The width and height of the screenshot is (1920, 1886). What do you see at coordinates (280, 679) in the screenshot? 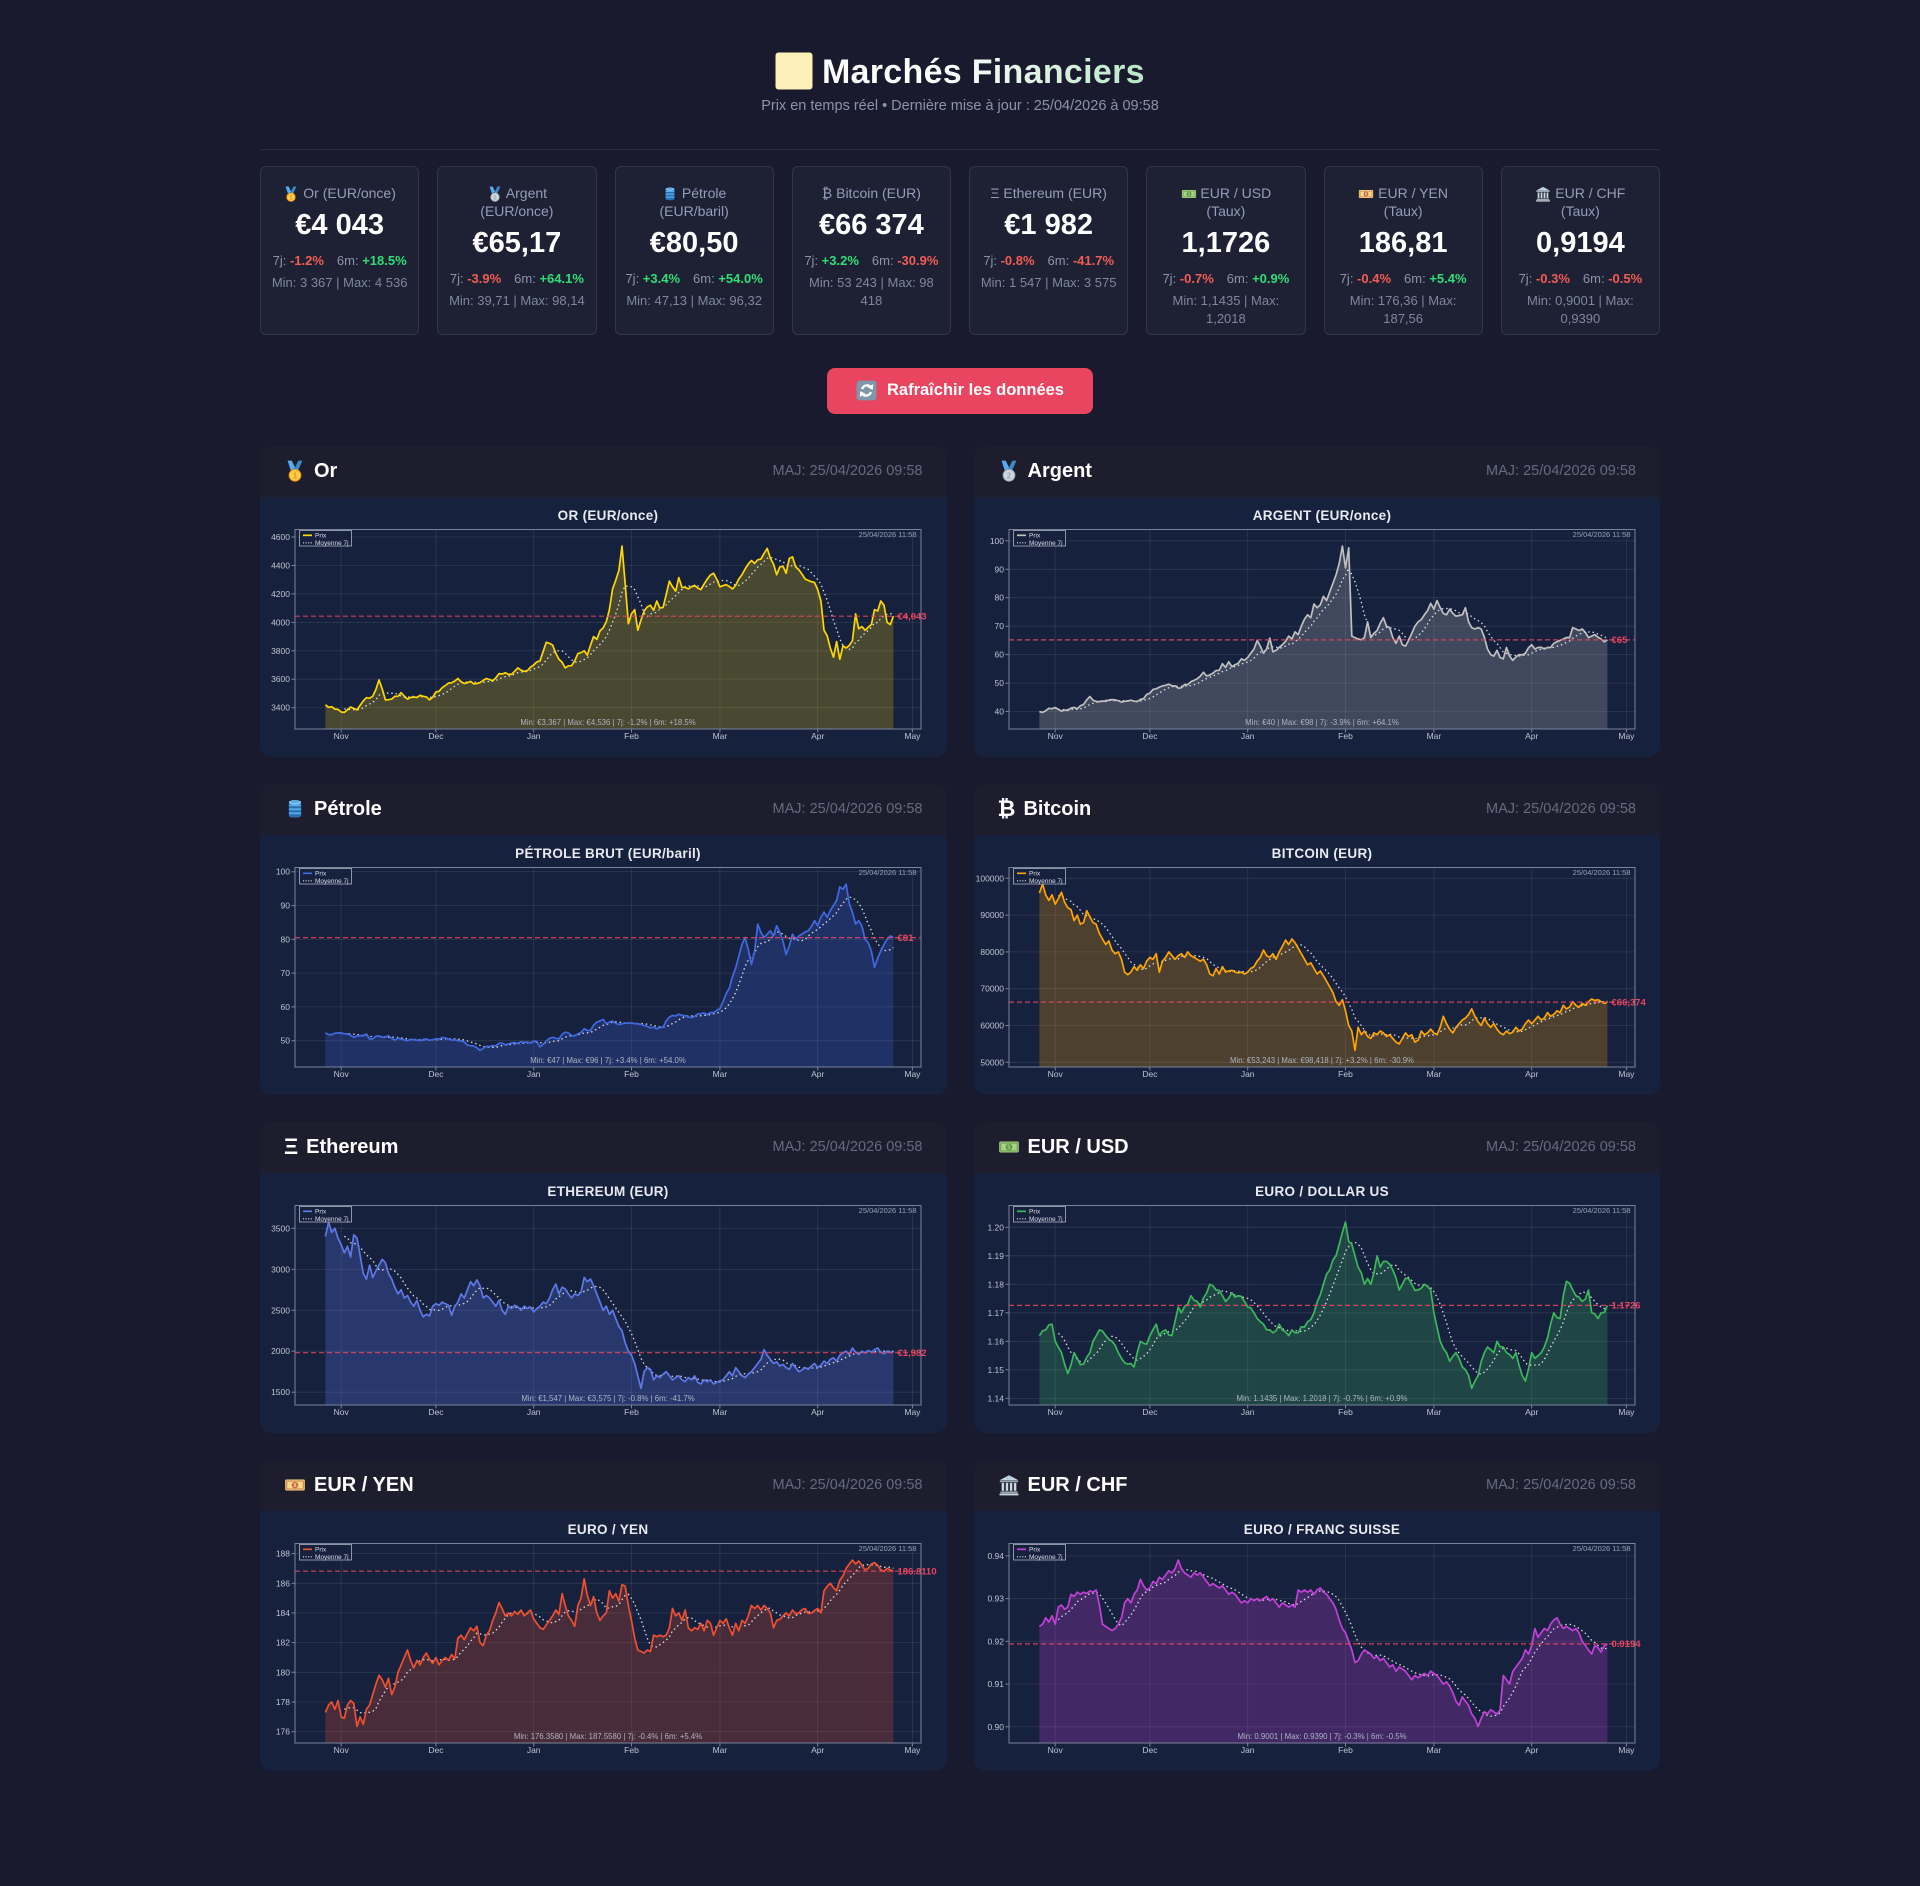
I see `svg-text: 3600` at bounding box center [280, 679].